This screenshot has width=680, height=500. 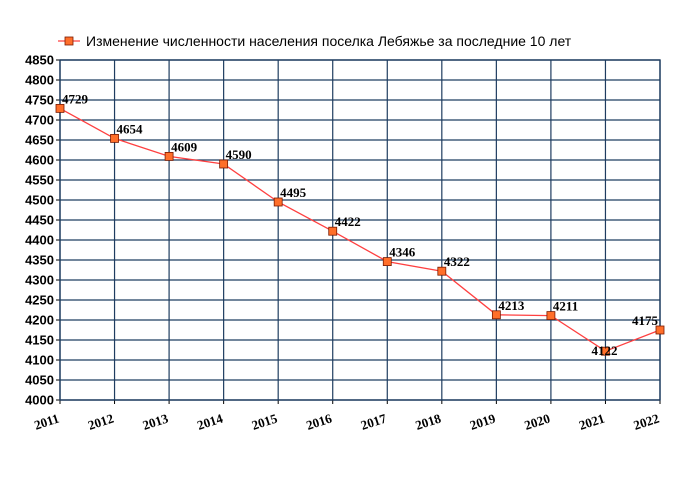 I want to click on y-tick-label: 4250, so click(x=39, y=300).